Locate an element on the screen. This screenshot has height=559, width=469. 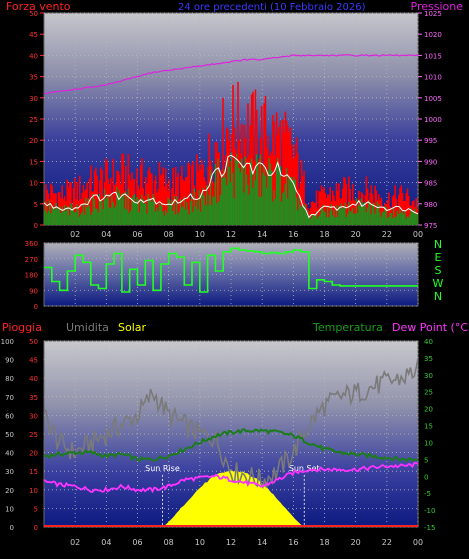
time-tick-label: 12 is located at coordinates (231, 234).